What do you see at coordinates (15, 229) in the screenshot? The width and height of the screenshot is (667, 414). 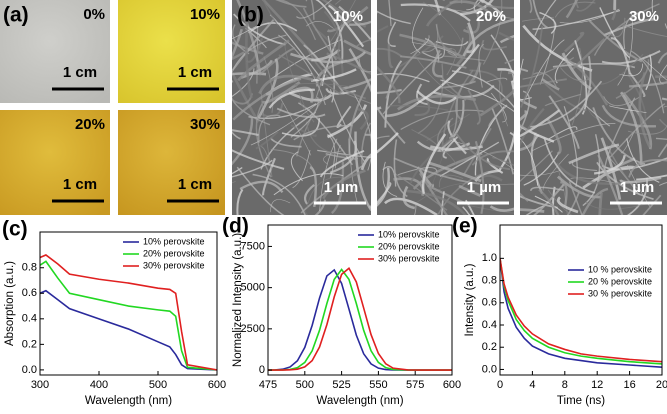 I see `panel-label: (c)` at bounding box center [15, 229].